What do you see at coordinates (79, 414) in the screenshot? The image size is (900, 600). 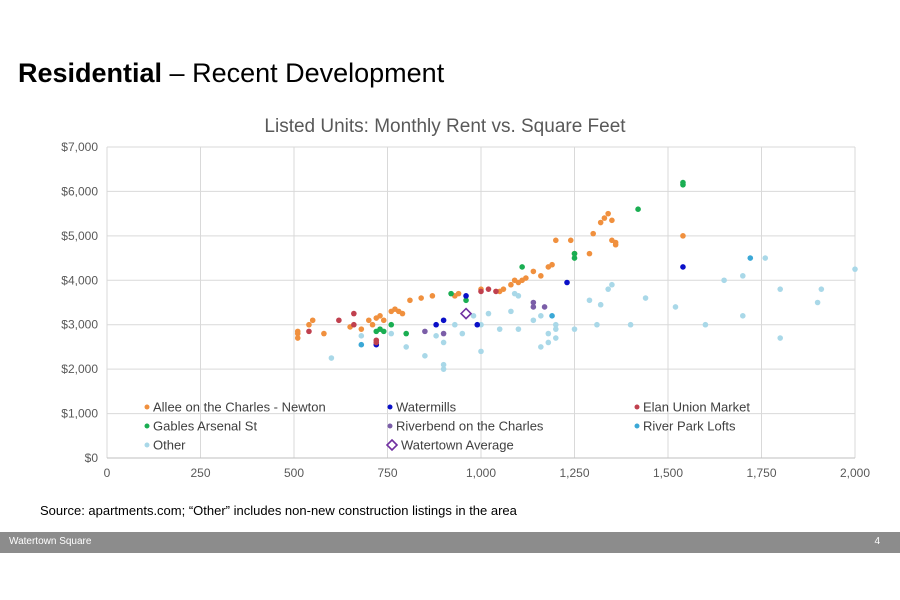 I see `y-tick-label: $1,000` at bounding box center [79, 414].